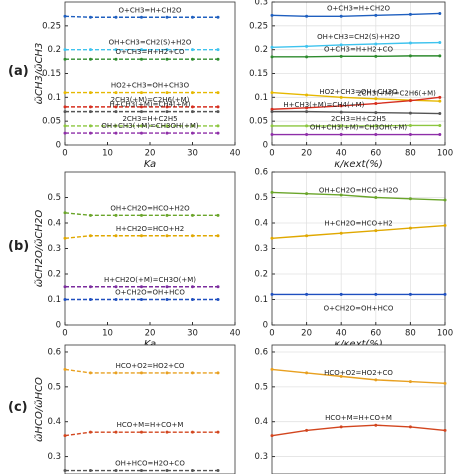 The image size is (474, 474). Describe the element at coordinates (306, 154) in the screenshot. I see `x-tick-label: 20` at that location.